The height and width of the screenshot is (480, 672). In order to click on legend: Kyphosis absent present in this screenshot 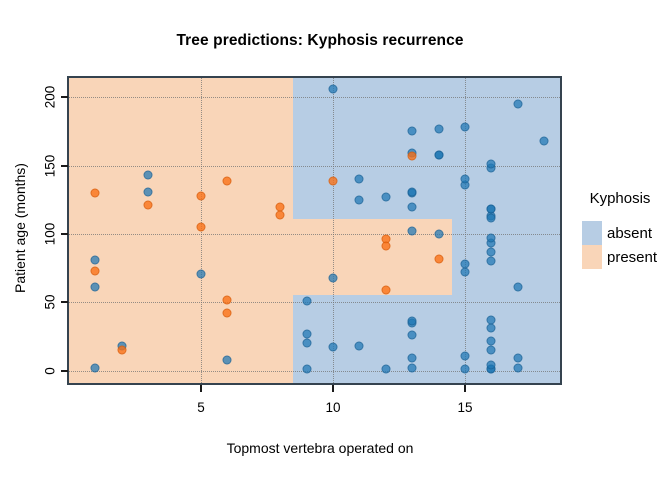, I will do `click(627, 229)`.